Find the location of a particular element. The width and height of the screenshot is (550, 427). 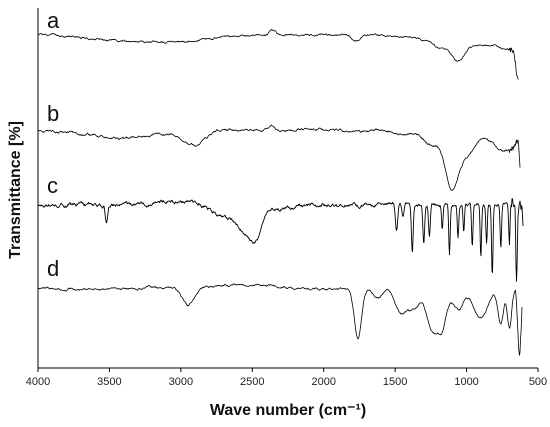

x-tick-label: 3500 is located at coordinates (109, 382).